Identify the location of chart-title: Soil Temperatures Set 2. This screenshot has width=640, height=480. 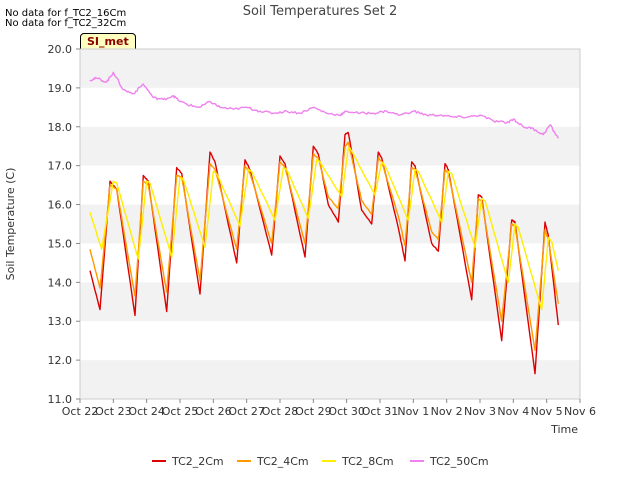
(320, 11).